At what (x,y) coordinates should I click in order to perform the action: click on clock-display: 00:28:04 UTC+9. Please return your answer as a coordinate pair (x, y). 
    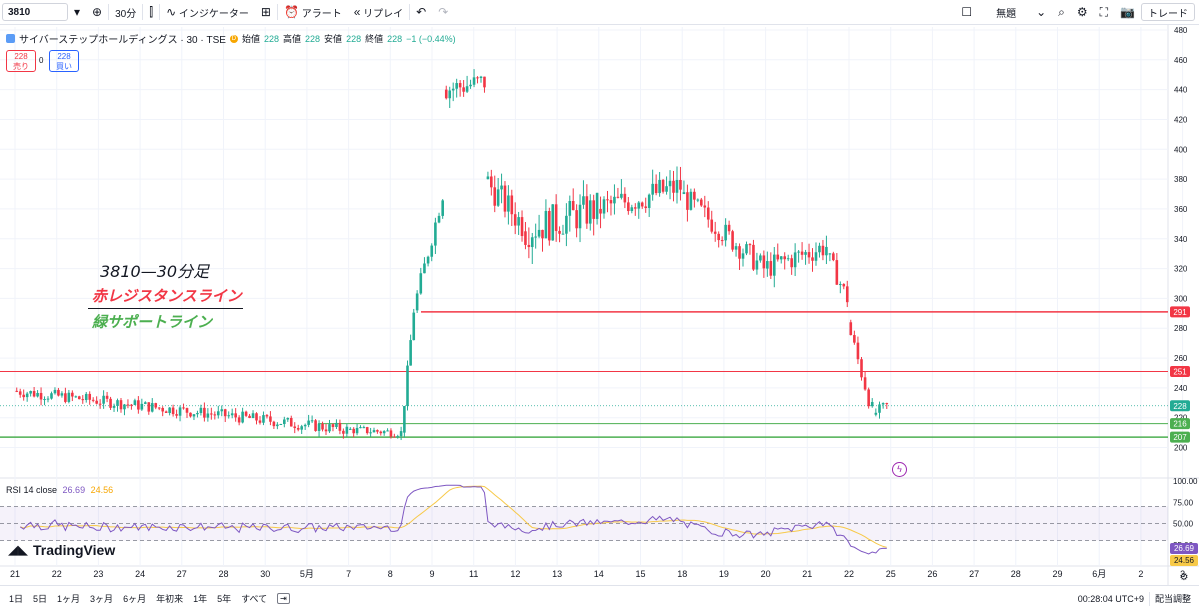
    Looking at the image, I should click on (1110, 598).